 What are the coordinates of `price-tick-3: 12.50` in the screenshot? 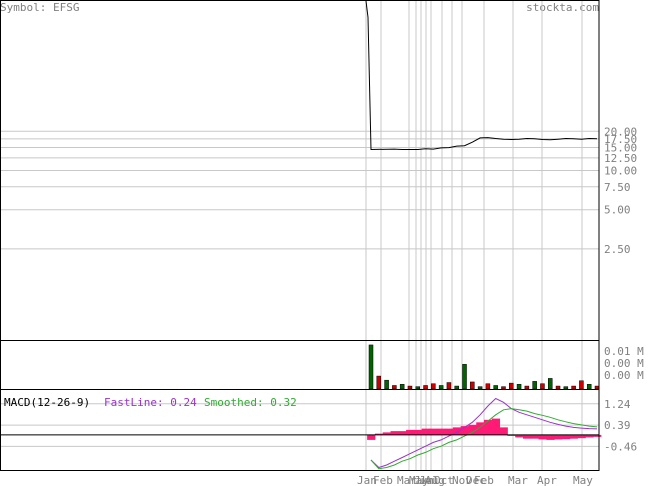 It's located at (620, 158).